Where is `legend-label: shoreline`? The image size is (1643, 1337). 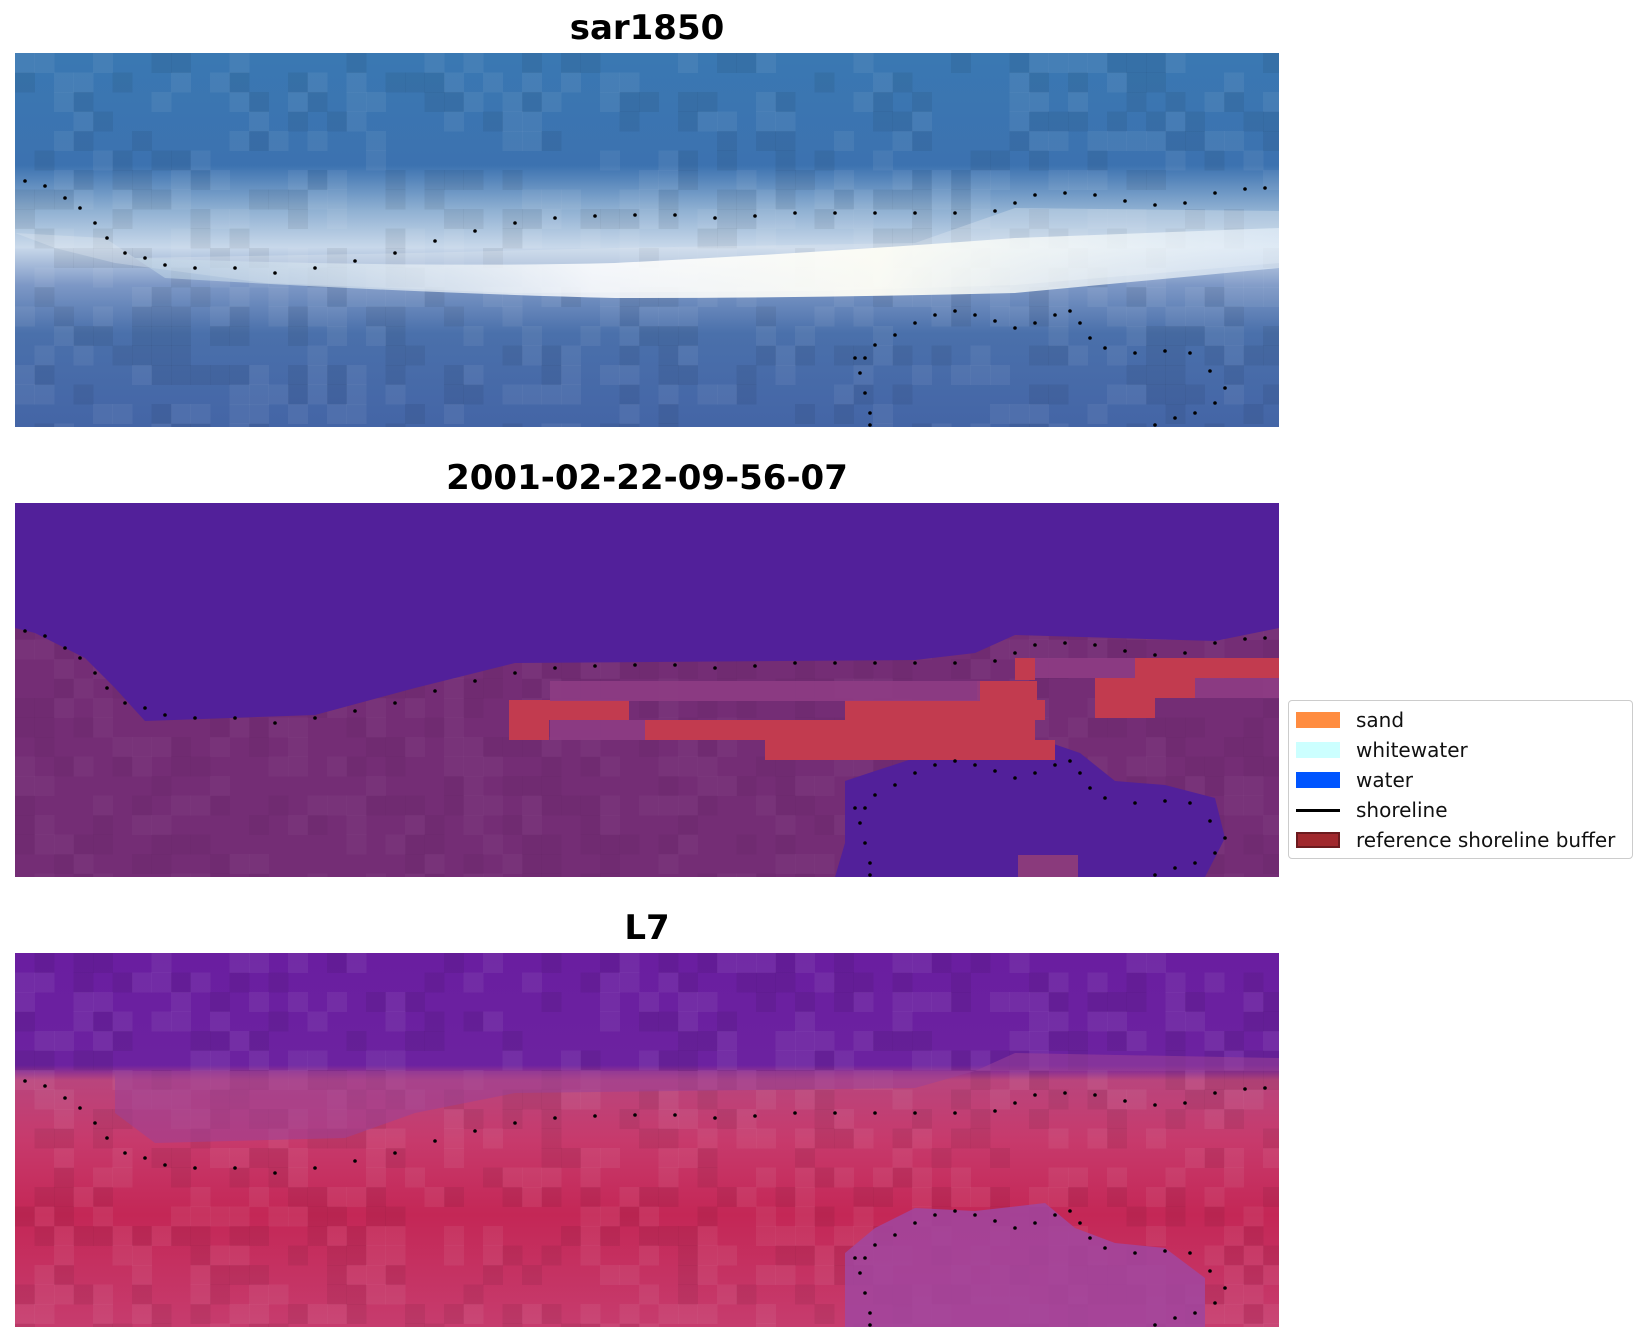
legend-label: shoreline is located at coordinates (1402, 810).